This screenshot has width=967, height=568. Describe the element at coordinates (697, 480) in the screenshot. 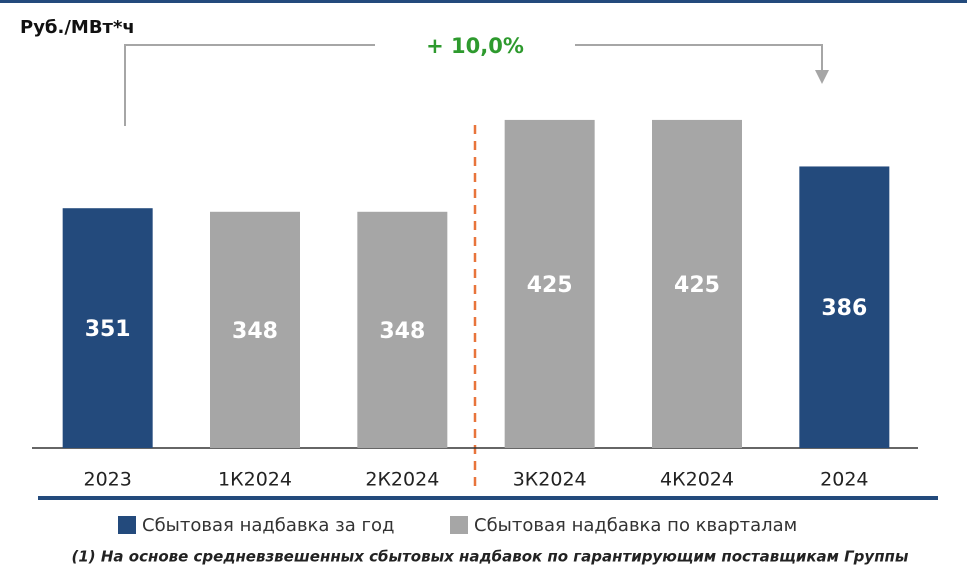

I see `x-tick-label: 4К2024` at that location.